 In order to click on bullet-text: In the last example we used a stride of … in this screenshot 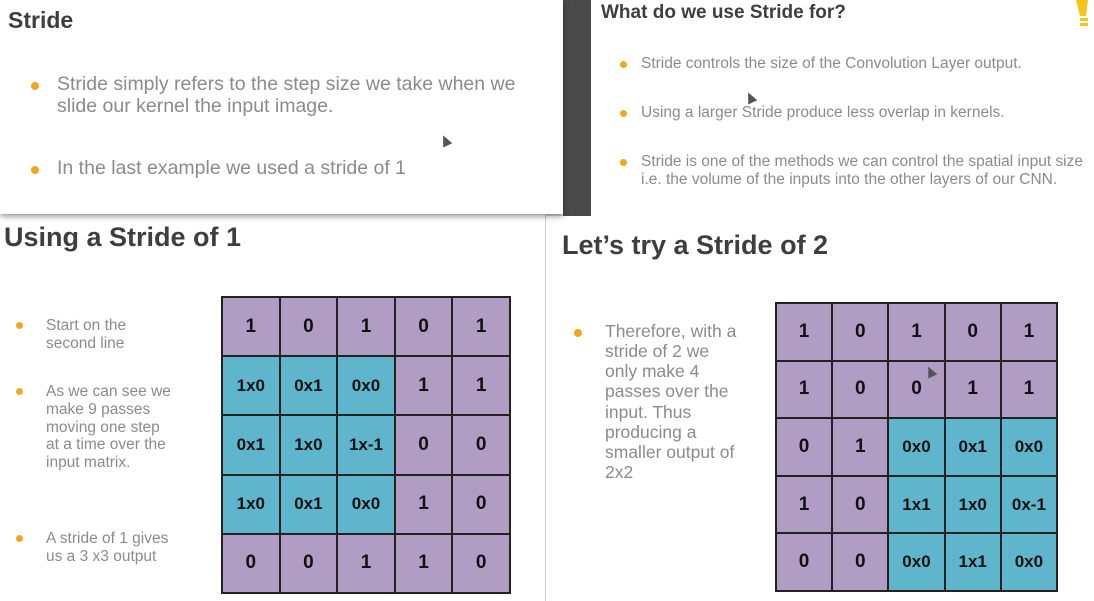, I will do `click(232, 168)`.